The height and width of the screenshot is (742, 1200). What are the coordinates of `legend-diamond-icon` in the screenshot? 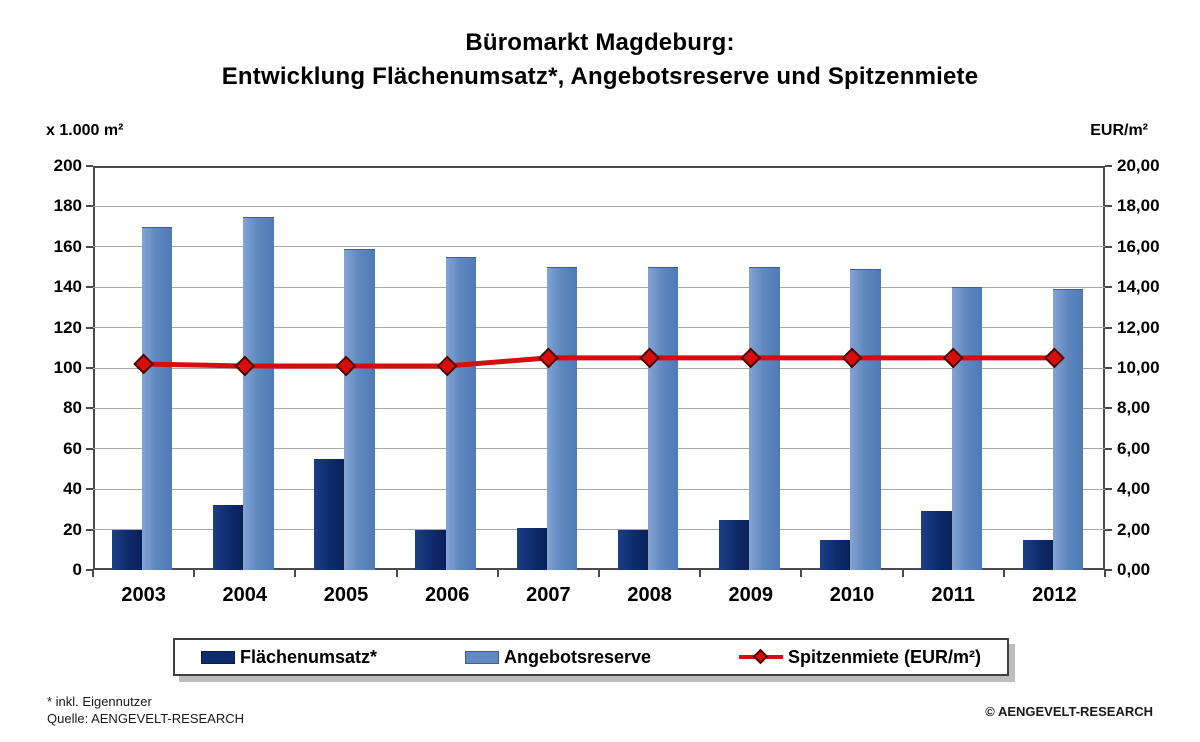 It's located at (760, 656).